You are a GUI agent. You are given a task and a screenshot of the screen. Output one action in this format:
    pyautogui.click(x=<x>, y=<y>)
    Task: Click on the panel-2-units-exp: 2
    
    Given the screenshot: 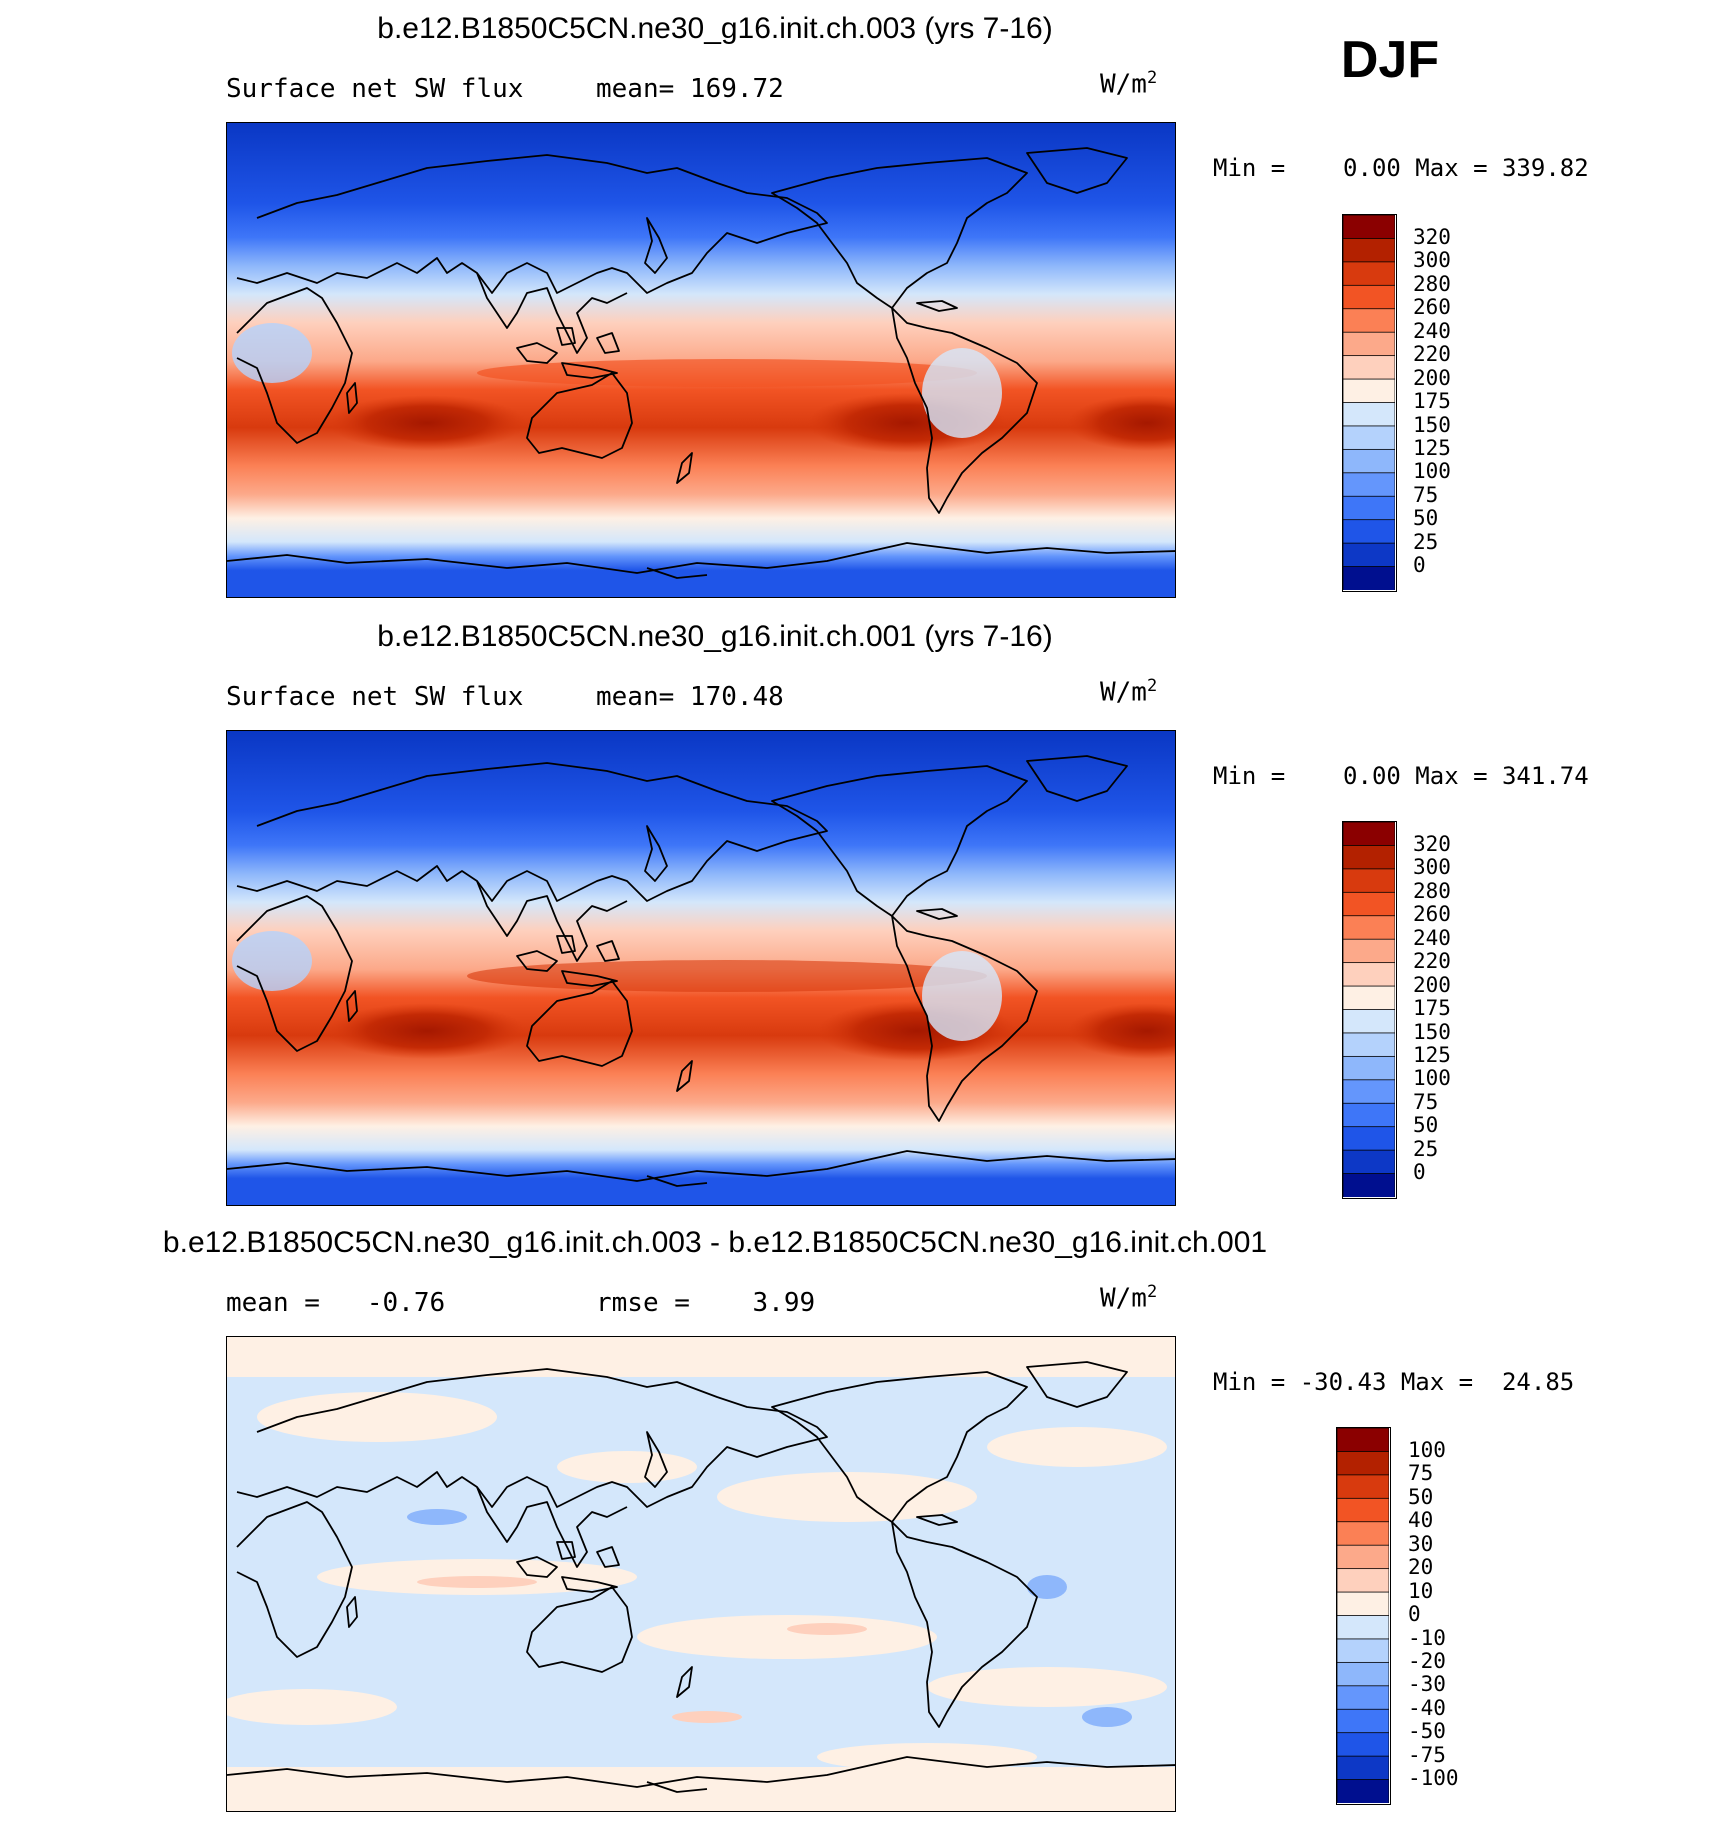 What is the action you would take?
    pyautogui.click(x=1152, y=686)
    